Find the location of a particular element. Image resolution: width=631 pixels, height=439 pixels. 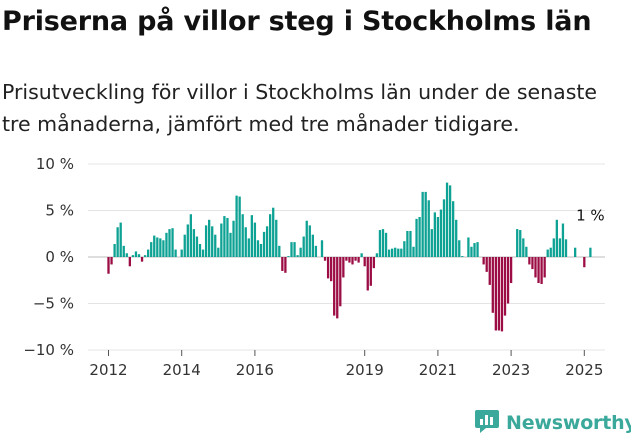

x-tick-label: 2023 is located at coordinates (511, 370).